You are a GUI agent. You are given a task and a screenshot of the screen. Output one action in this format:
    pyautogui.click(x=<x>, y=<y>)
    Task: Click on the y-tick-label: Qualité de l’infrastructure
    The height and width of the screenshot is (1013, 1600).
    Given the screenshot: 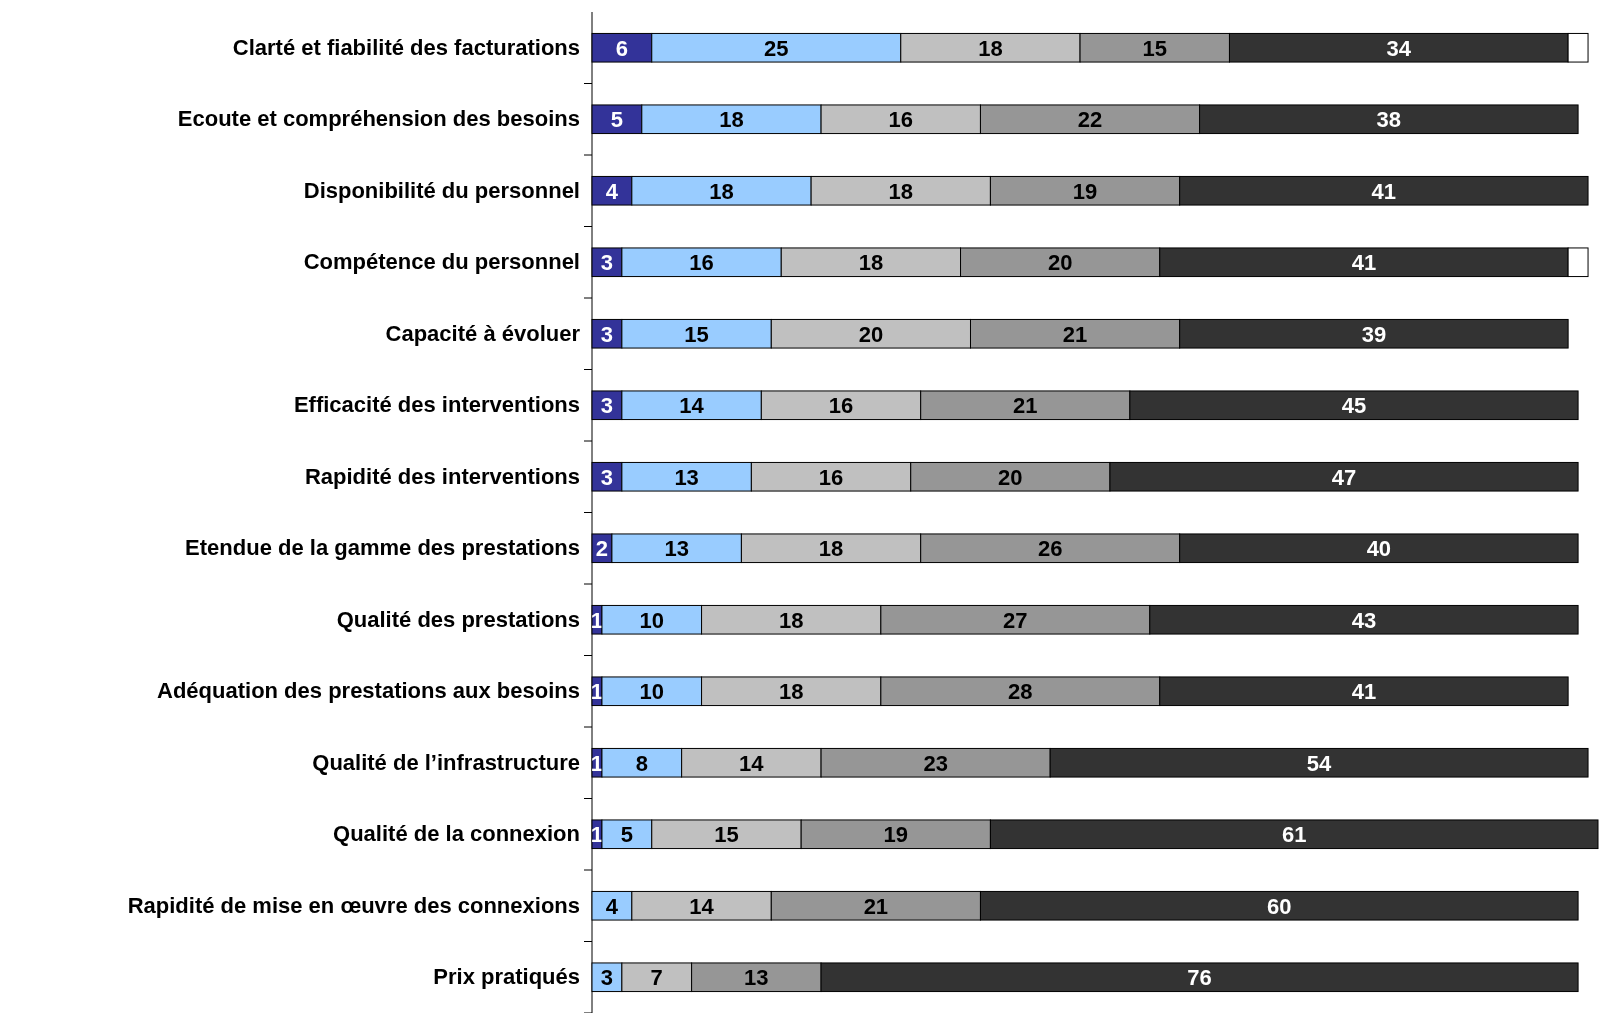 What is the action you would take?
    pyautogui.click(x=446, y=762)
    